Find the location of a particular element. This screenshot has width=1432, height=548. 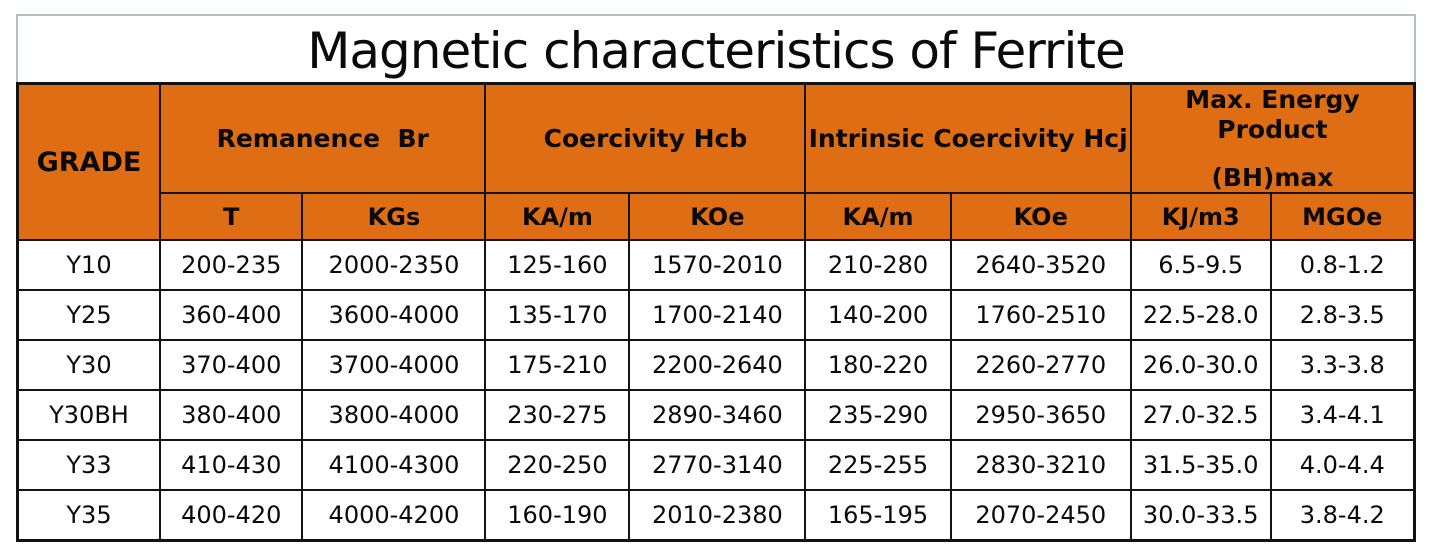

group-label-intrinsic-coercivity-hcj: Intrinsic Coercivity Hcj is located at coordinates (968, 138).